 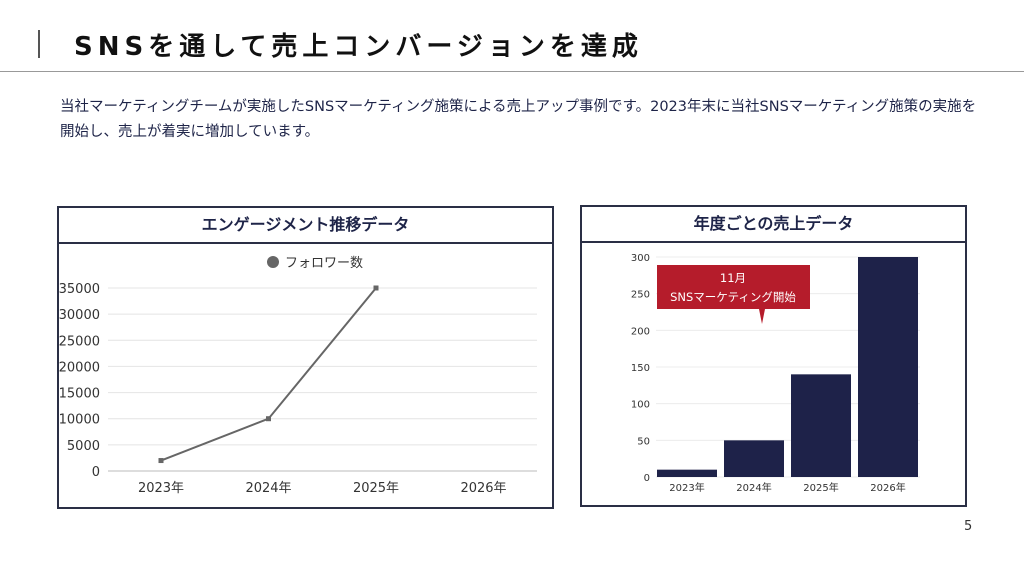 I want to click on legend-label: フォロワー数, so click(x=324, y=263).